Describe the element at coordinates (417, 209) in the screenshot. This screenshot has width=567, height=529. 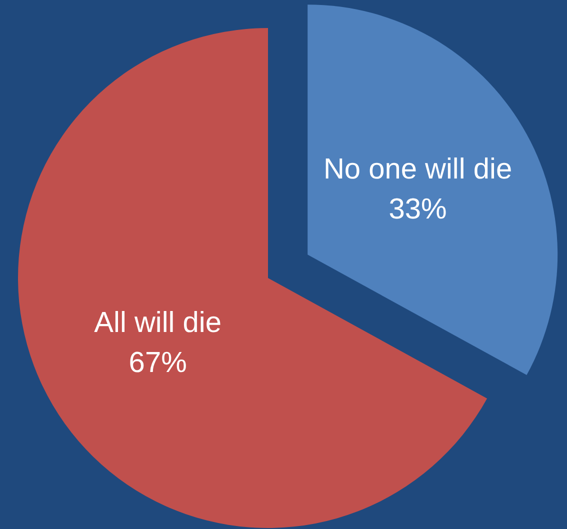
I see `data-label: 33%` at that location.